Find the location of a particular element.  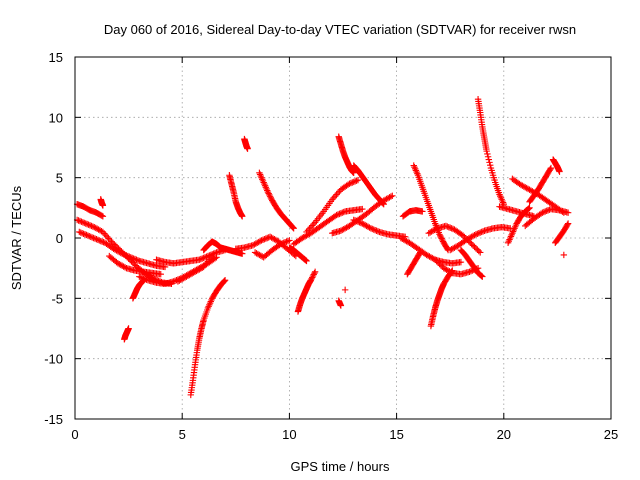

y-tick-label: 5 is located at coordinates (59, 178).